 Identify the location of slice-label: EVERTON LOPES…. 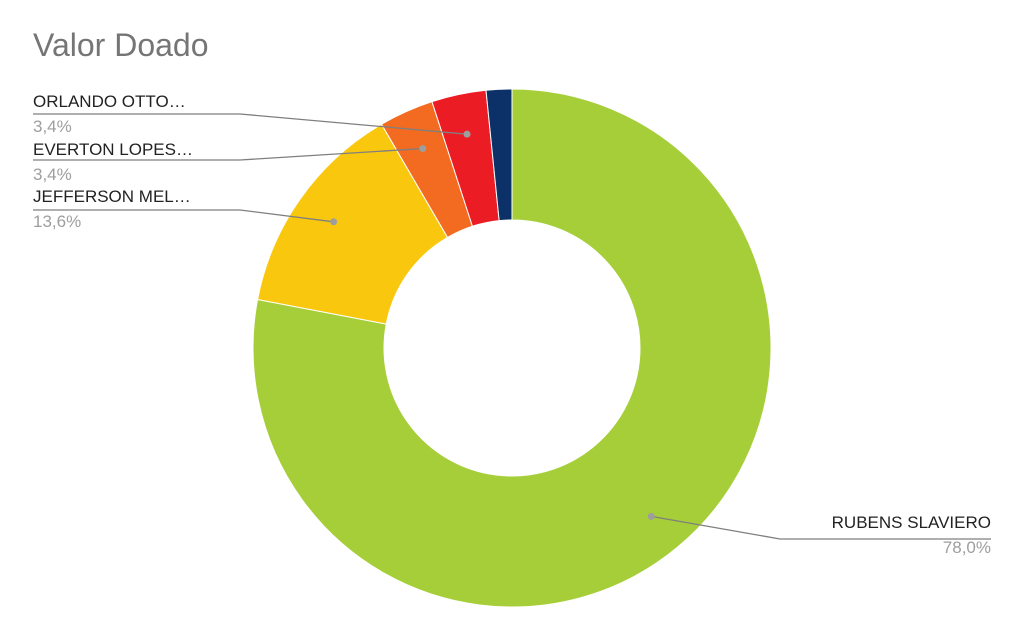
(113, 149).